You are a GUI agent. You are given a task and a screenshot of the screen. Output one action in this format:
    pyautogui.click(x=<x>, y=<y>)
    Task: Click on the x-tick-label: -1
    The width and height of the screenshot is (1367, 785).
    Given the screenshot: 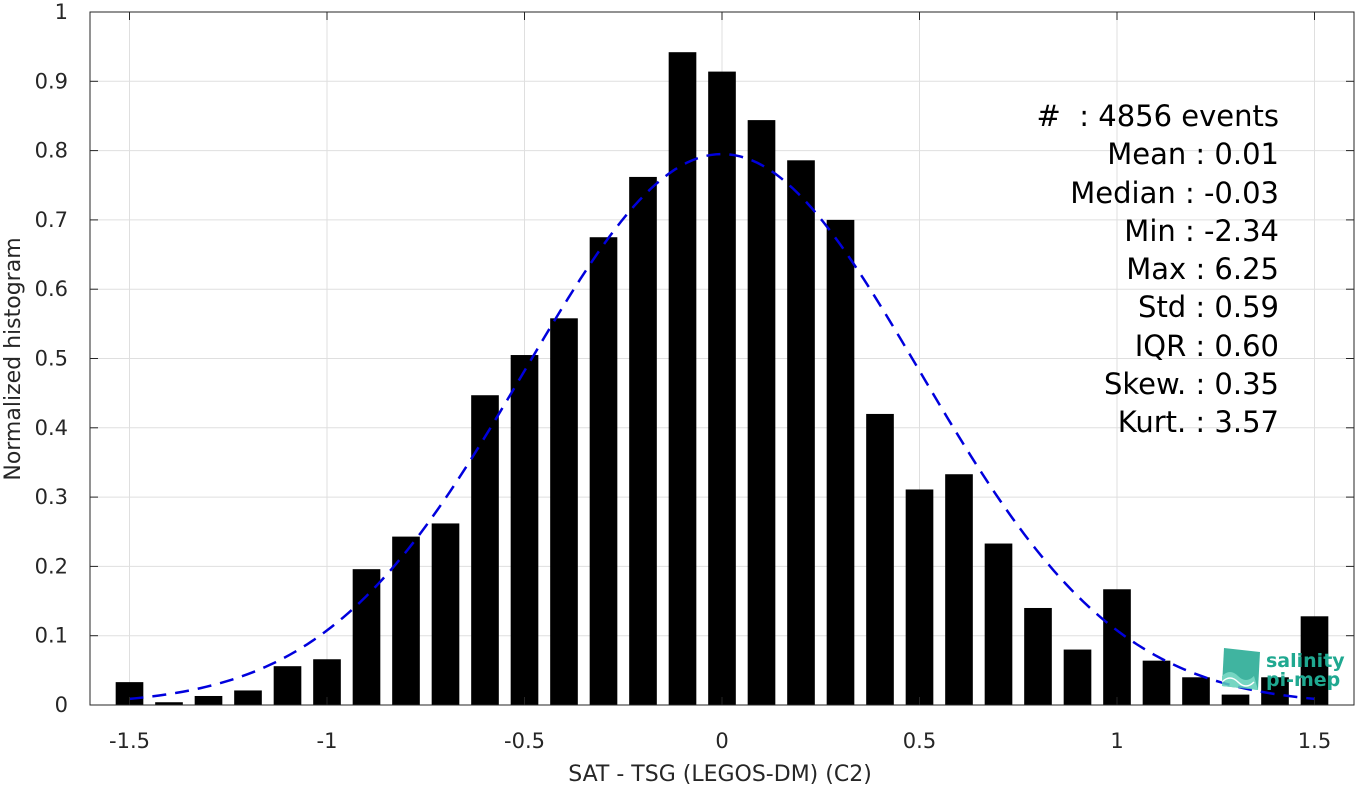 What is the action you would take?
    pyautogui.click(x=327, y=741)
    